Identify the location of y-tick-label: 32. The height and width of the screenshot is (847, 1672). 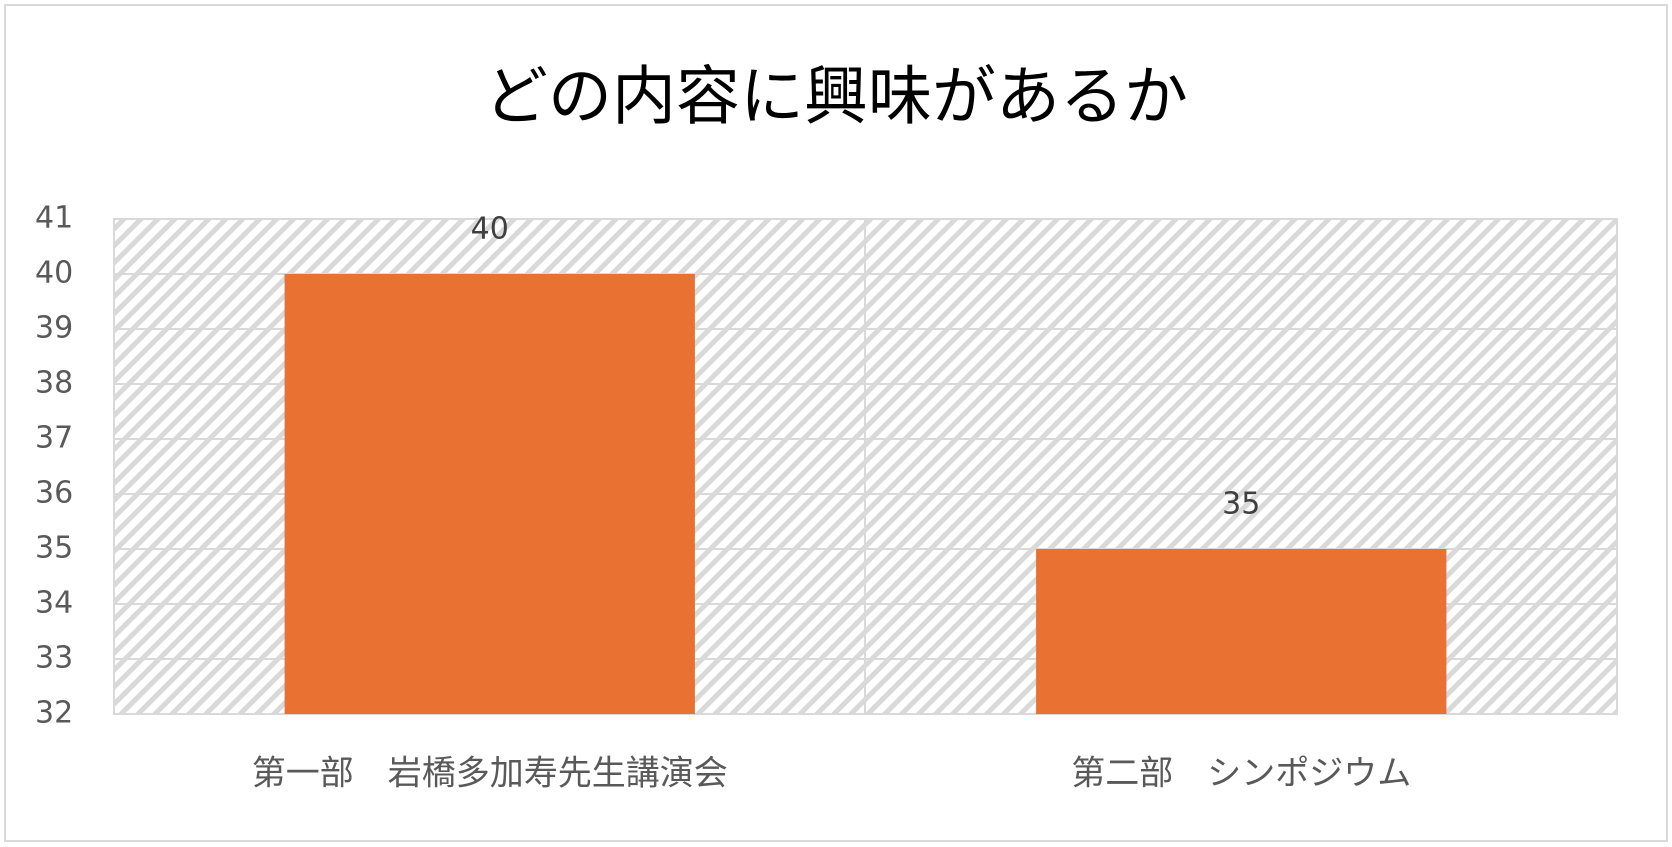
(54, 713).